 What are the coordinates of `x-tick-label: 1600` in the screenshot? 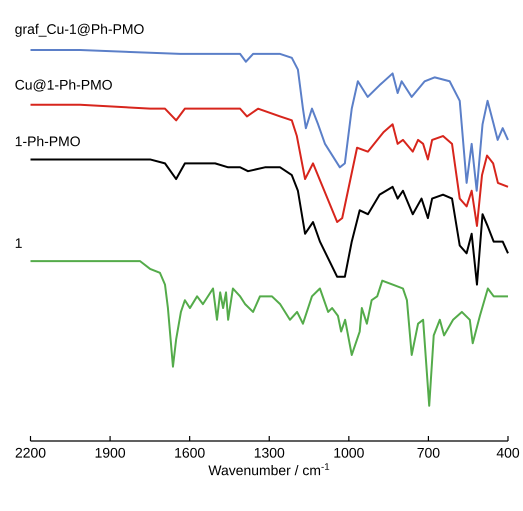 It's located at (190, 453).